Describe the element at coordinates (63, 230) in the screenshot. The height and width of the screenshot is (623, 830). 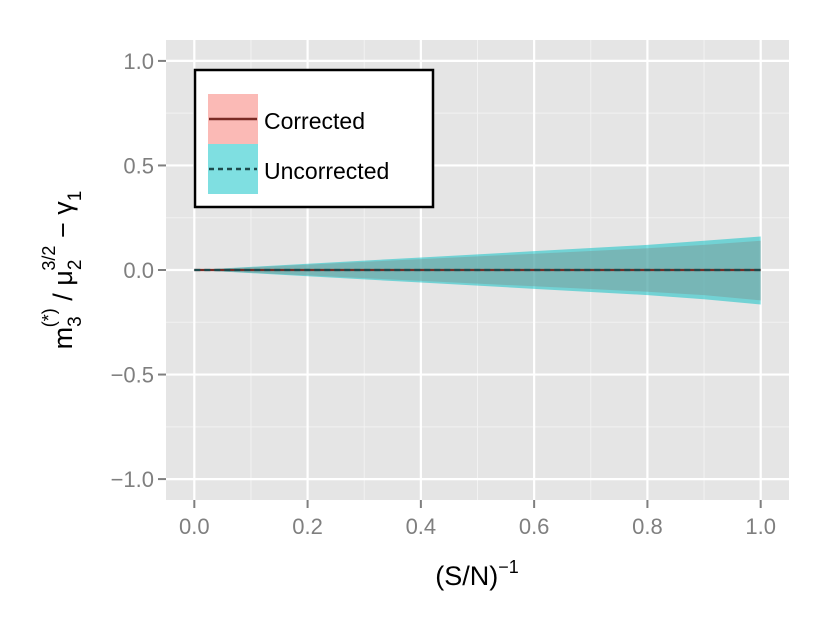
I see `y-axis-title-minus: −` at that location.